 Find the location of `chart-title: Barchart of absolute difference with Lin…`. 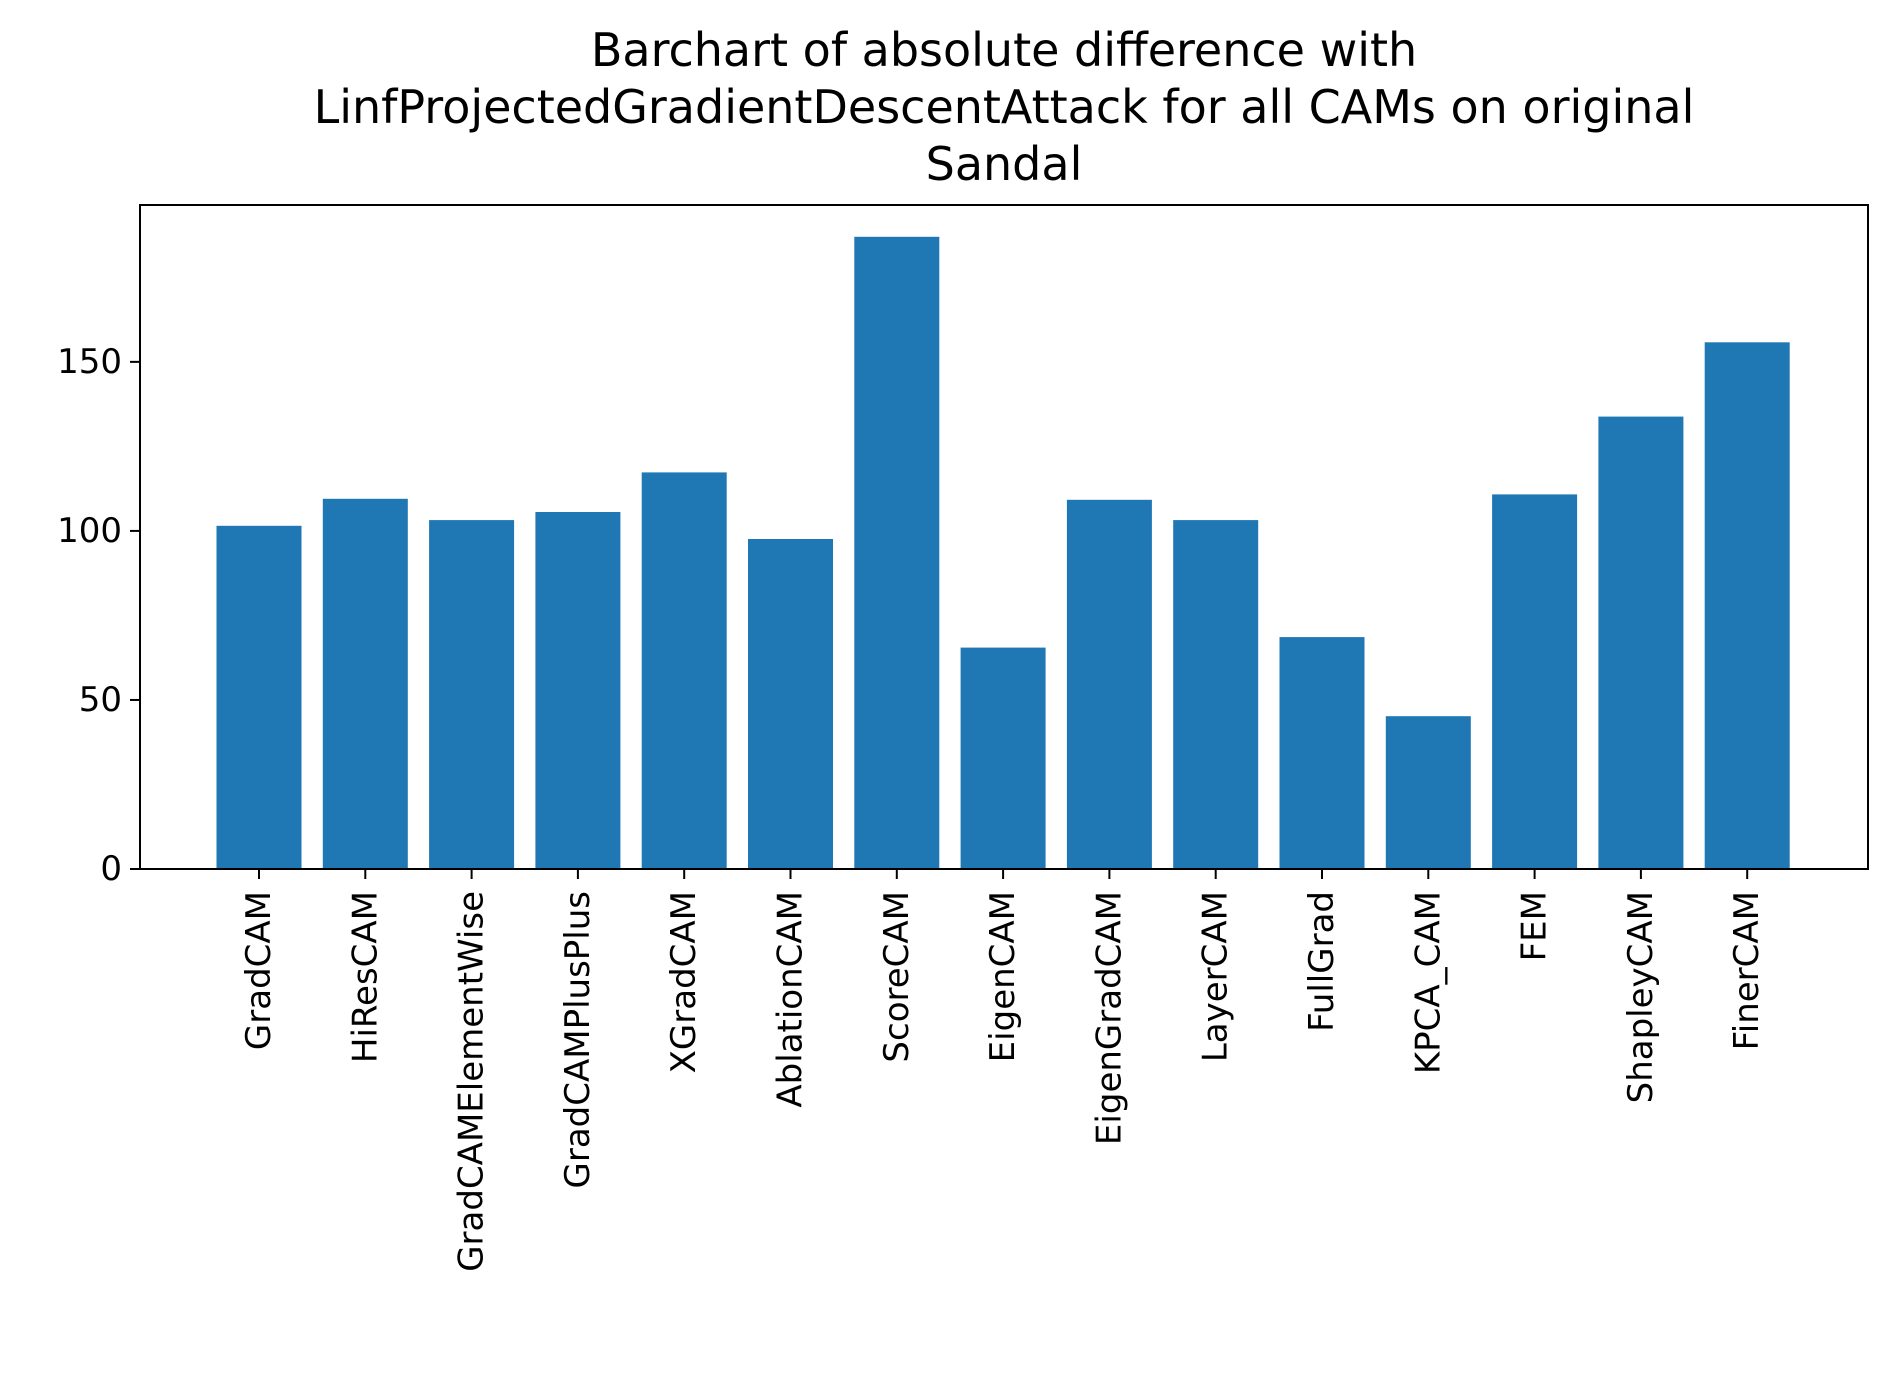

chart-title: Barchart of absolute difference with Lin… is located at coordinates (1004, 107).